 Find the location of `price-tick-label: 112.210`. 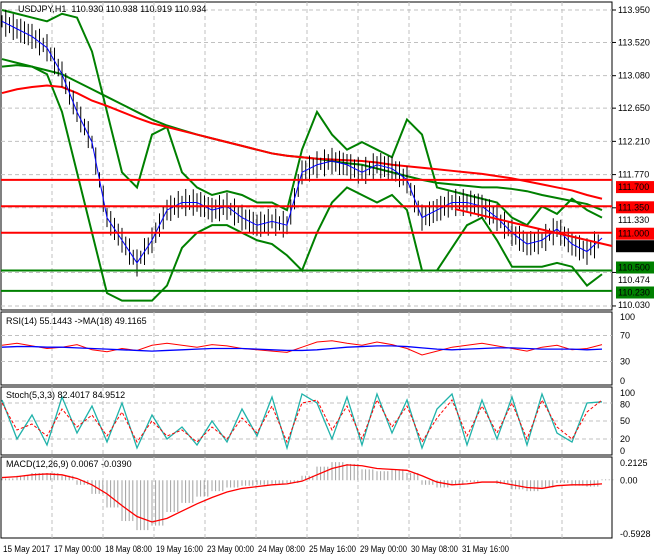

price-tick-label: 112.210 is located at coordinates (634, 141).